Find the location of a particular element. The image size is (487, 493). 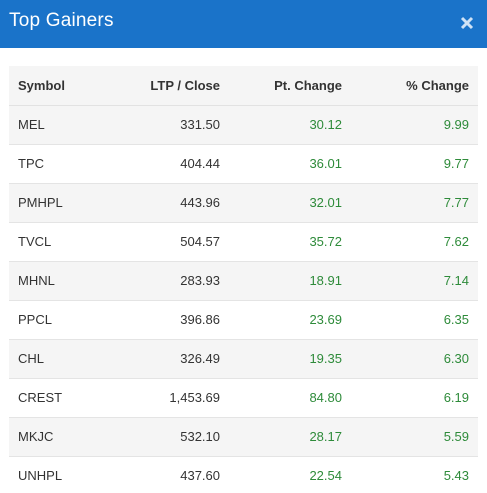

cell-symbol: MEL is located at coordinates (63, 125).